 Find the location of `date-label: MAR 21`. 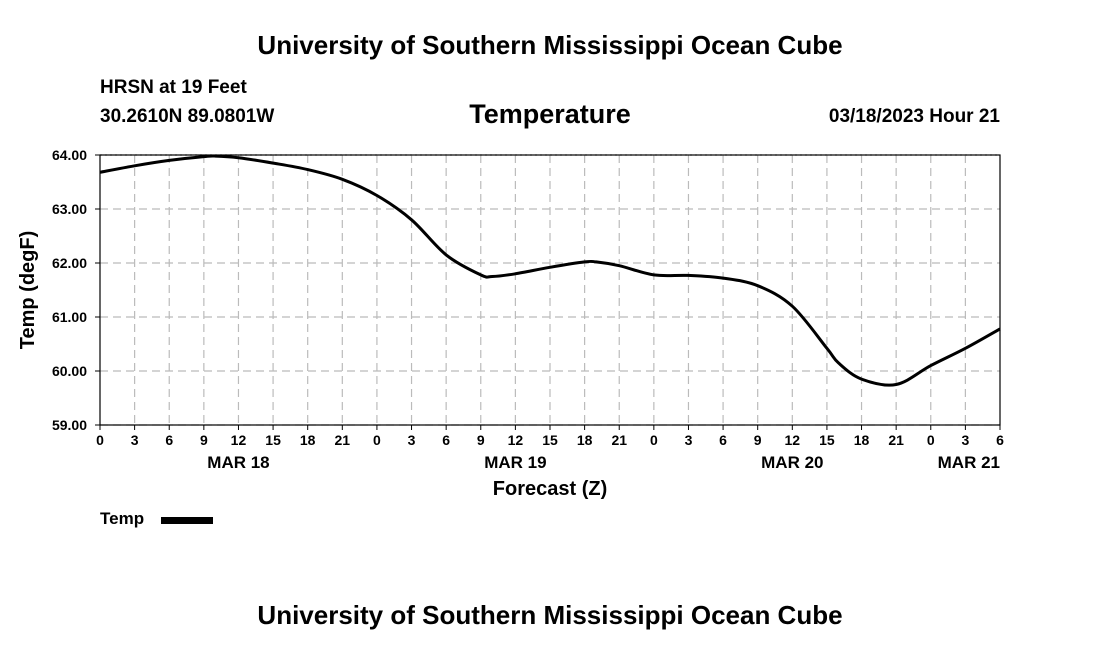

date-label: MAR 21 is located at coordinates (969, 462).